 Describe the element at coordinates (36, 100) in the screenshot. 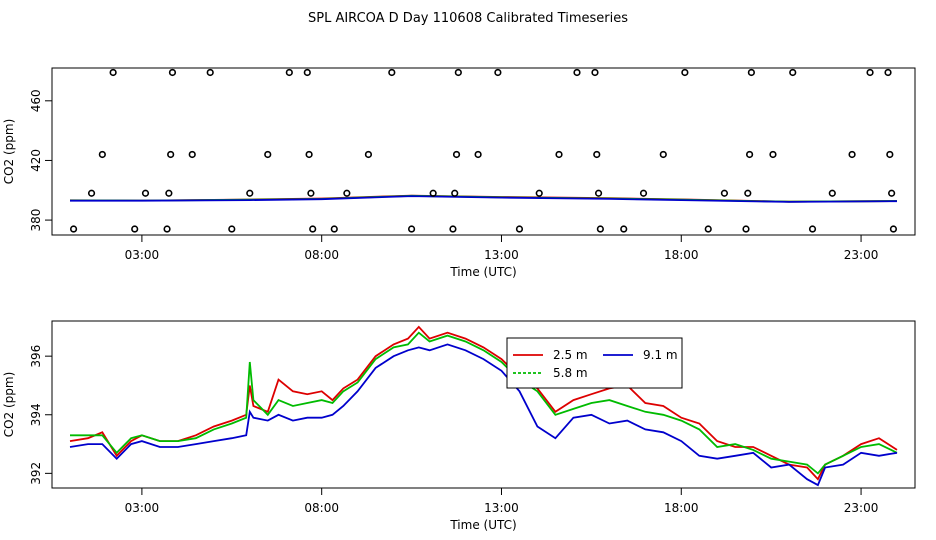

I see `y-tick-label: 460` at that location.